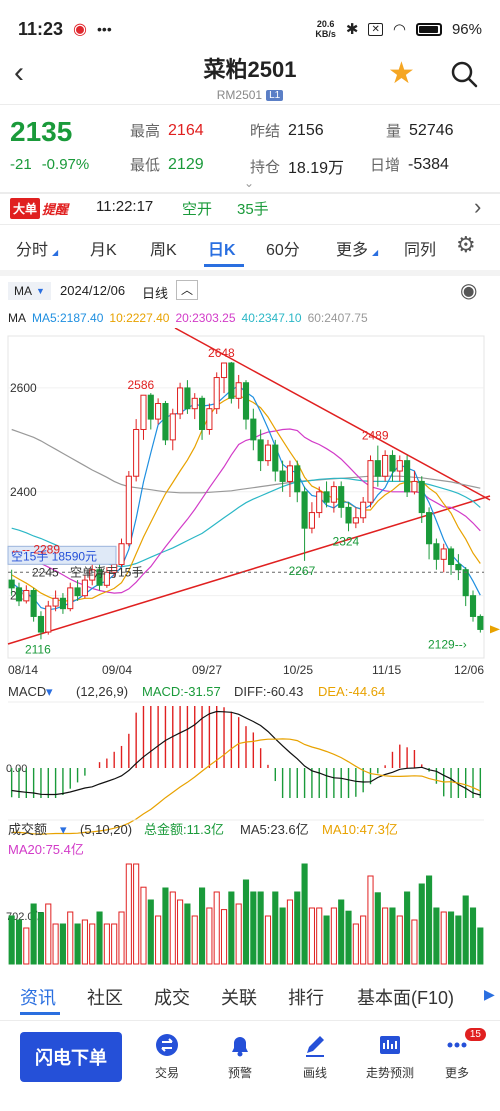 The image size is (500, 1111). I want to click on tab-trades: 成交, so click(172, 998).